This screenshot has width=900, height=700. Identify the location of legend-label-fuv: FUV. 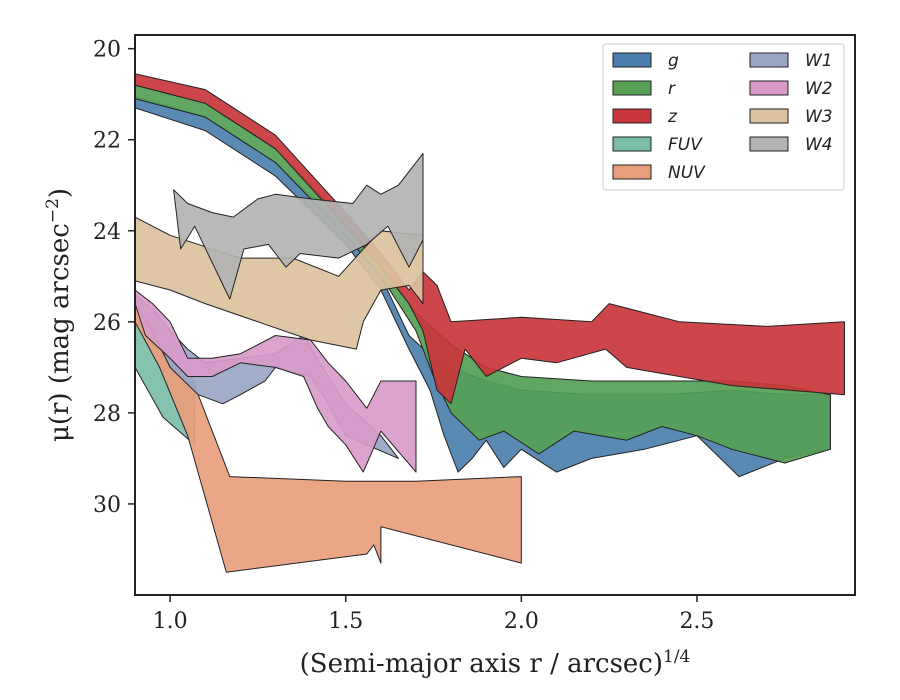
(685, 145).